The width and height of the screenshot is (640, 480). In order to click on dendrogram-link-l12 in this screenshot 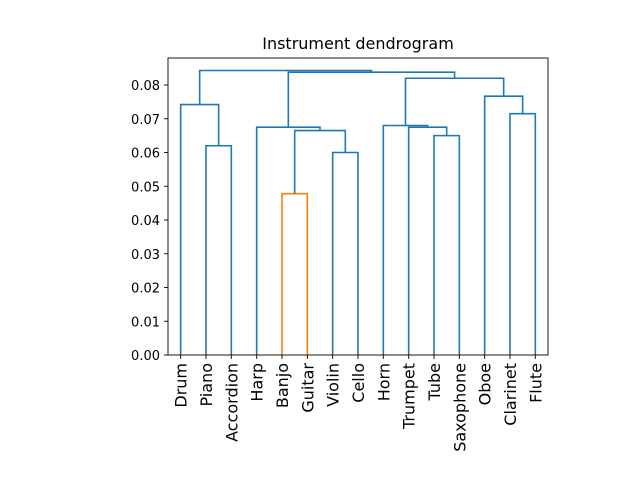, I will do `click(371, 99)`.